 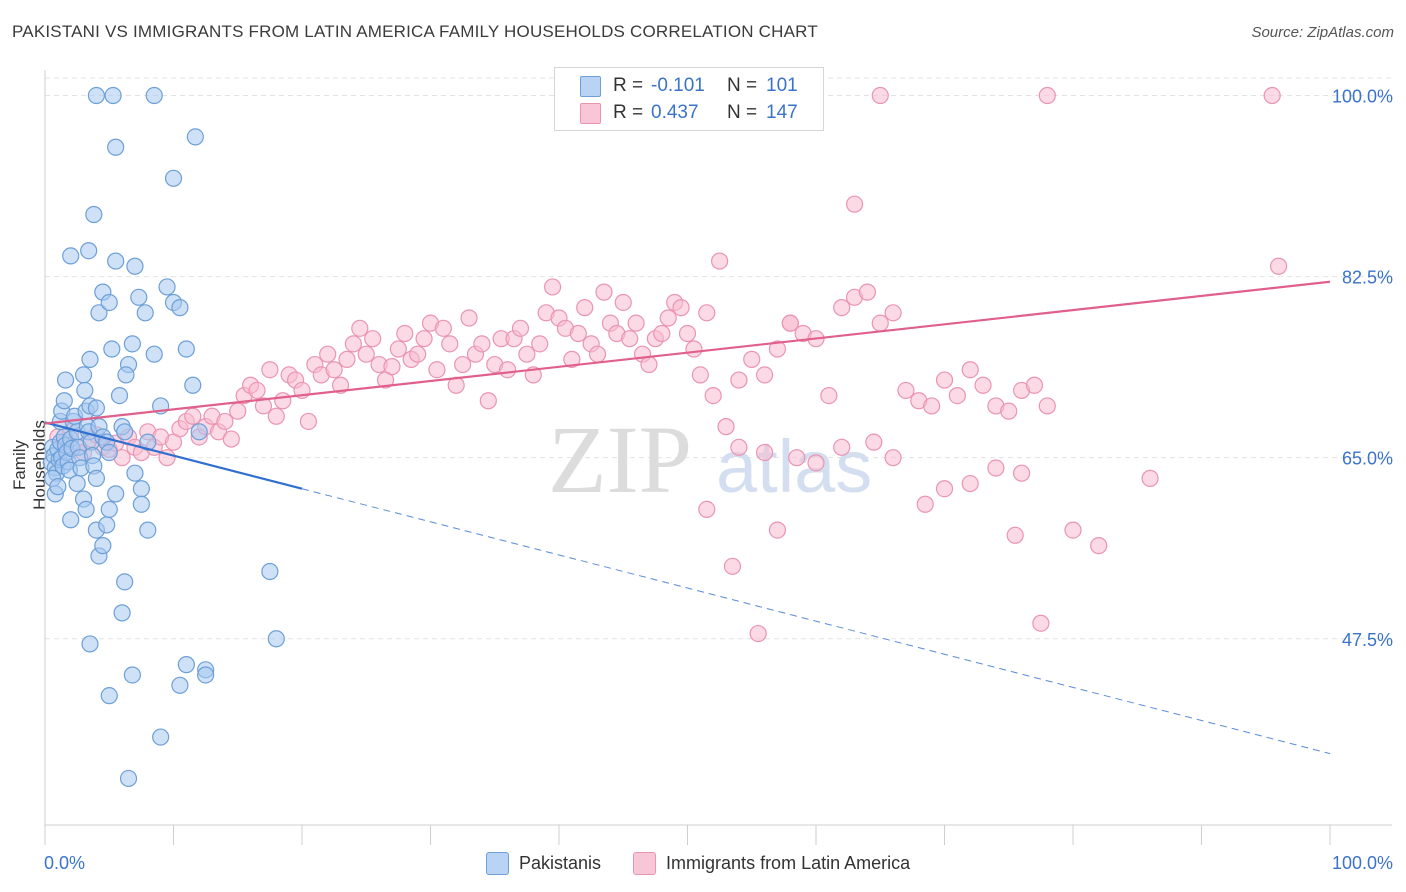 I want to click on series-legend: Pakistanis Immigrants from Latin America, so click(x=714, y=863).